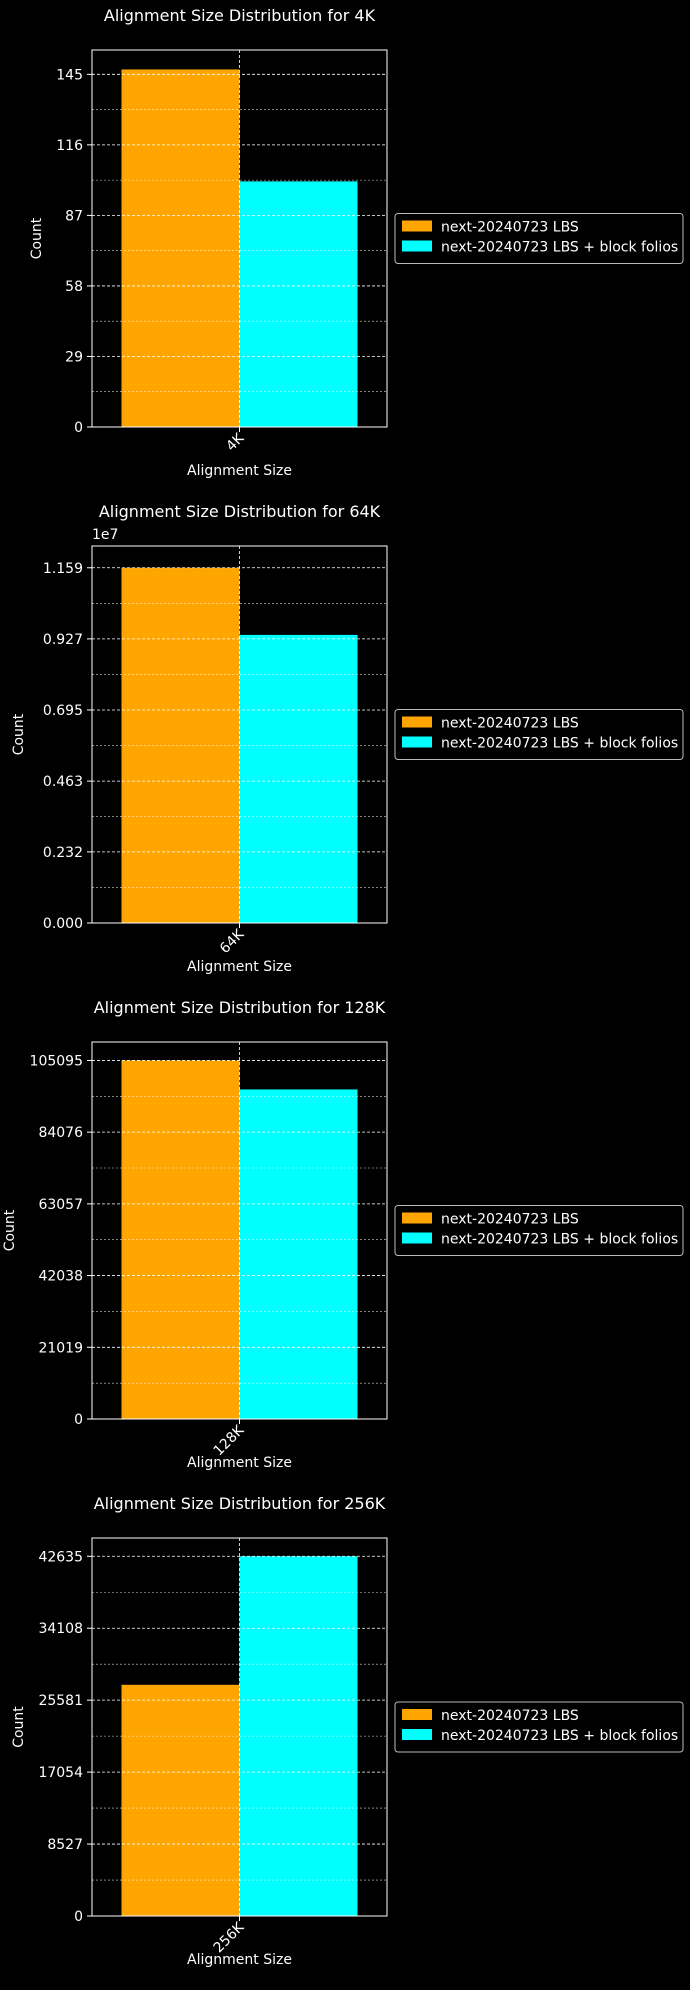  I want to click on y-tick-label: 58, so click(74, 287).